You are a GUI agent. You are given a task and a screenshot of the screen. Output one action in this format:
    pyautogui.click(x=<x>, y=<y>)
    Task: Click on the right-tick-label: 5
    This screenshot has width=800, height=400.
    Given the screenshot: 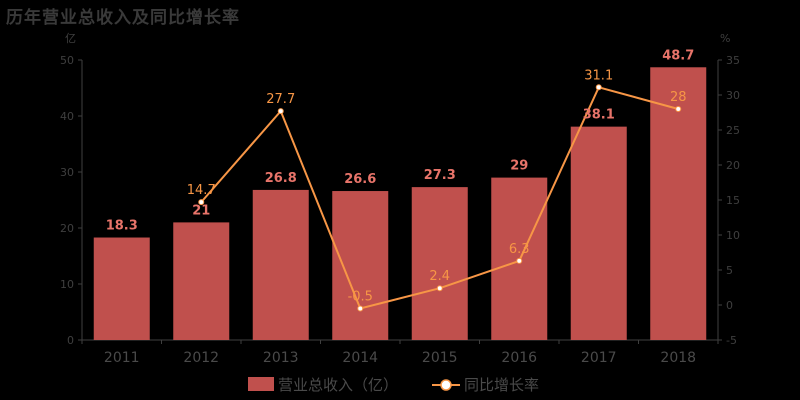 What is the action you would take?
    pyautogui.click(x=729, y=270)
    